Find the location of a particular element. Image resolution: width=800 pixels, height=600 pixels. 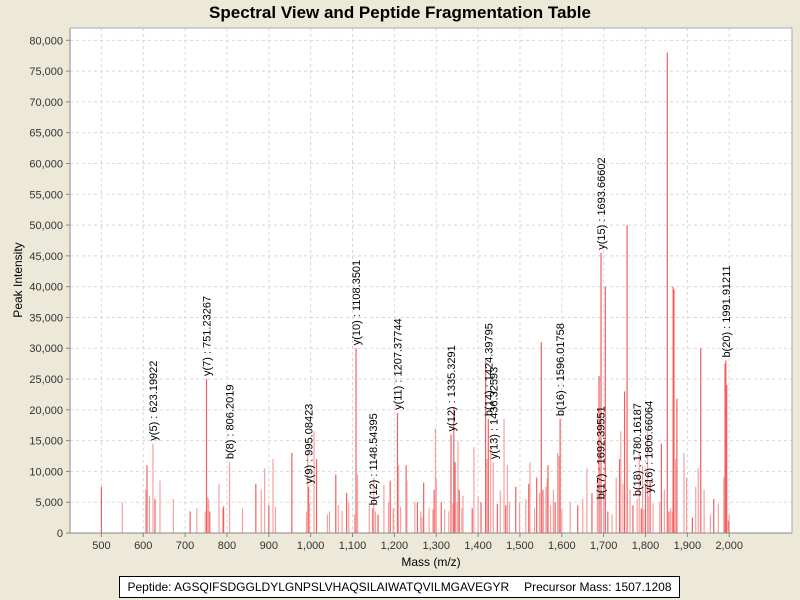

y-tick-label: 45,000 is located at coordinates (46, 257).